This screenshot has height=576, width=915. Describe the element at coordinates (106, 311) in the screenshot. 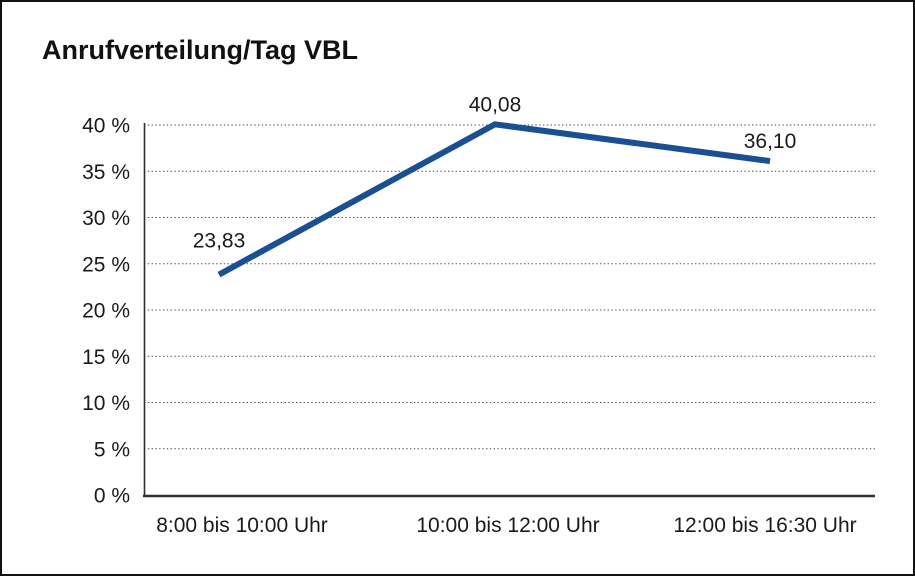

I see `y-tick-label: 20 %` at that location.